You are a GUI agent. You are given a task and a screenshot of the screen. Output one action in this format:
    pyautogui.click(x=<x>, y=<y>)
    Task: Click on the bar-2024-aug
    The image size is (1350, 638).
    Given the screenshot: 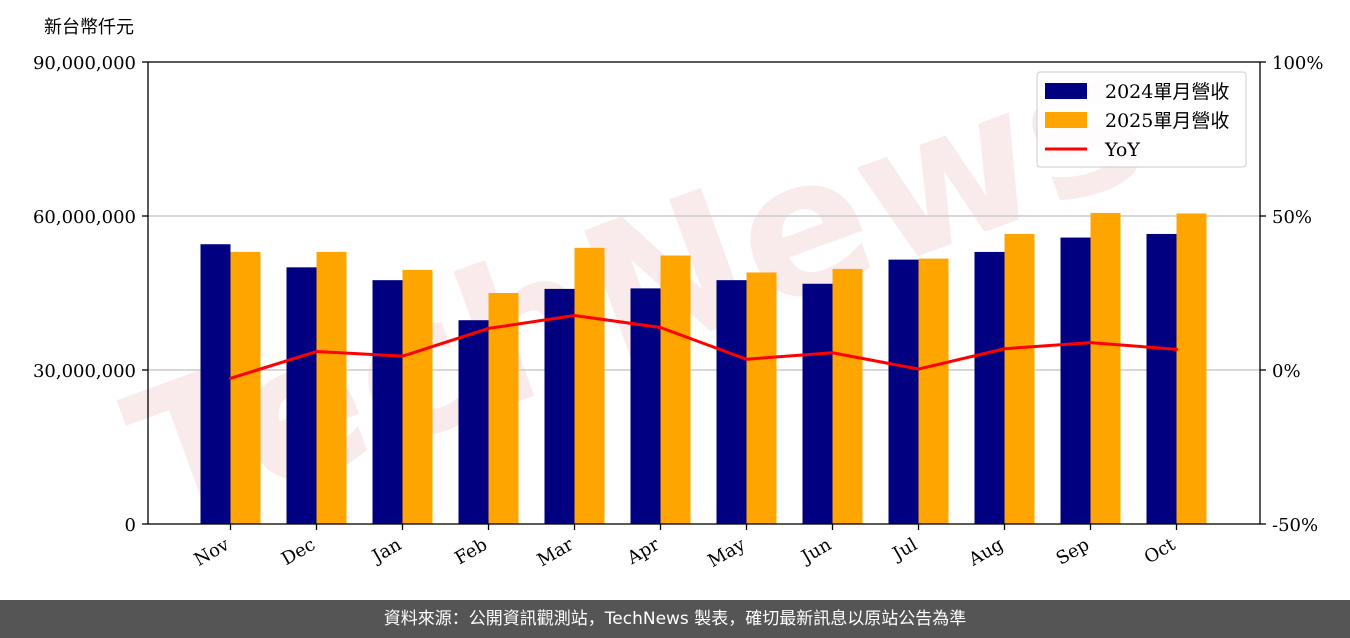 What is the action you would take?
    pyautogui.click(x=989, y=387)
    